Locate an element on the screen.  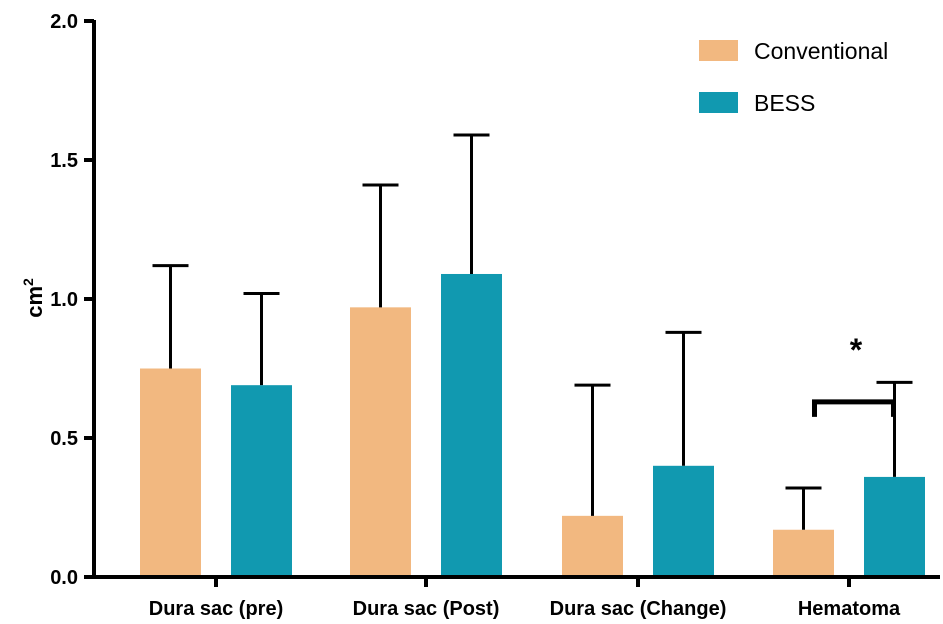
y-tick-label-1.0: 1.0 is located at coordinates (64, 300).